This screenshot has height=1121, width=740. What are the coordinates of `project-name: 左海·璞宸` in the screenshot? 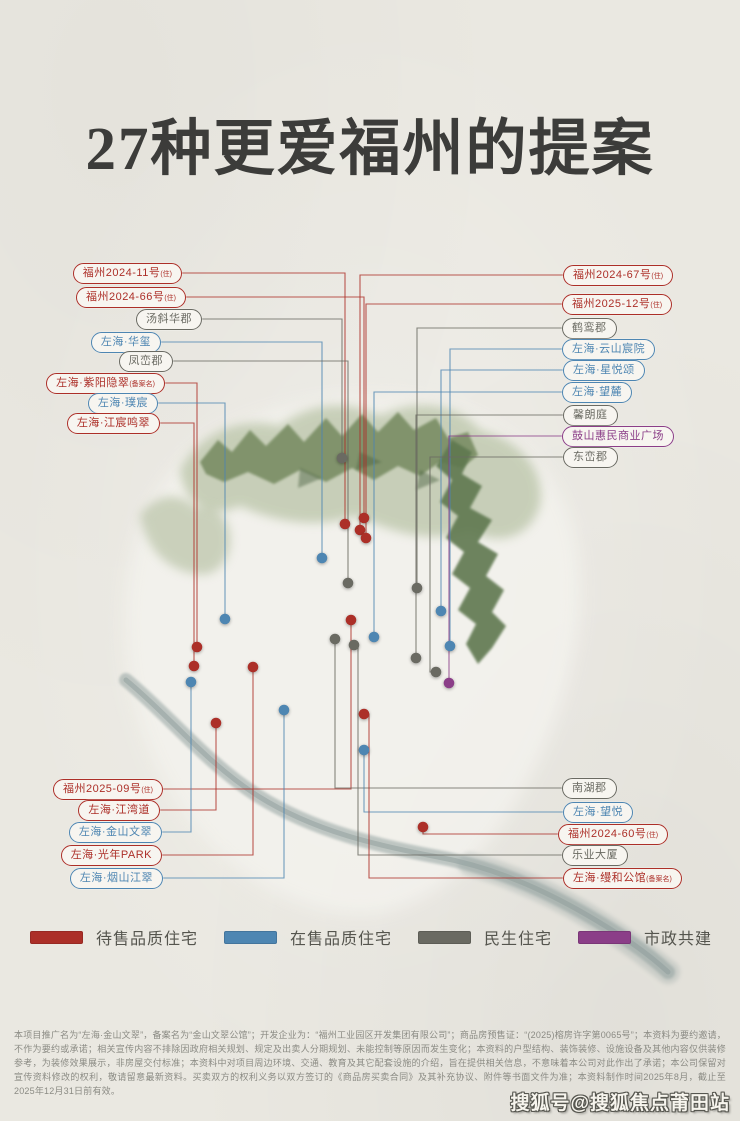 It's located at (122, 403).